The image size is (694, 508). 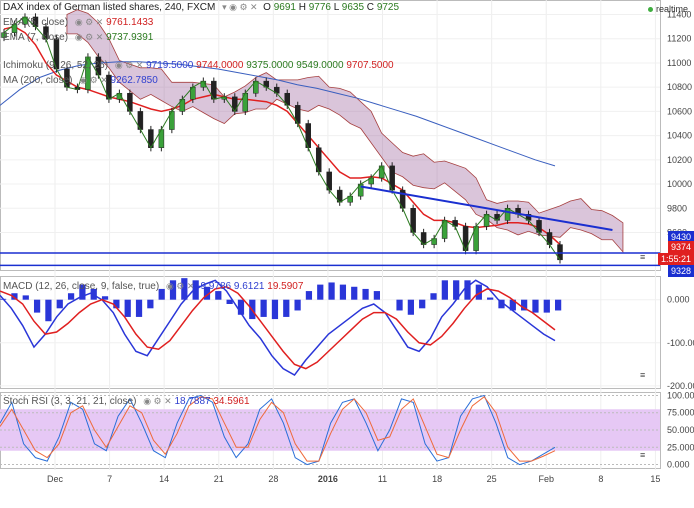 What do you see at coordinates (55, 479) in the screenshot?
I see `x-tick-label: Dec` at bounding box center [55, 479].